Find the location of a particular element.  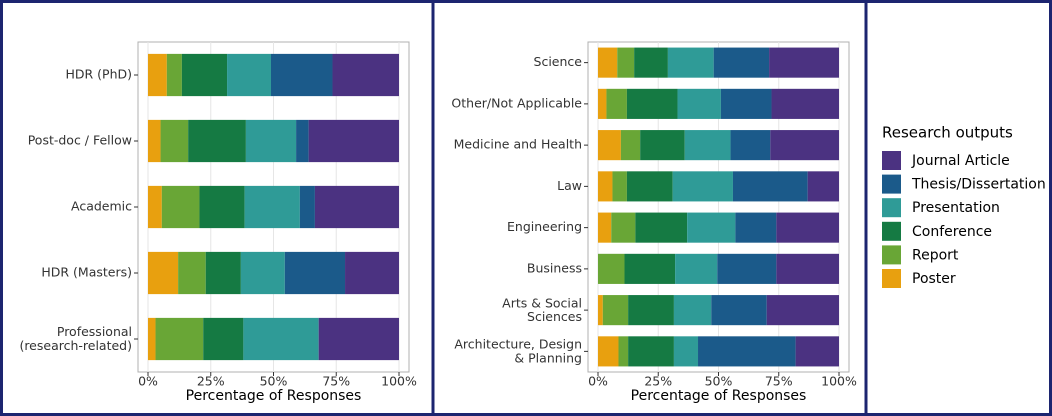

legend-title: Research outputs is located at coordinates (947, 133).